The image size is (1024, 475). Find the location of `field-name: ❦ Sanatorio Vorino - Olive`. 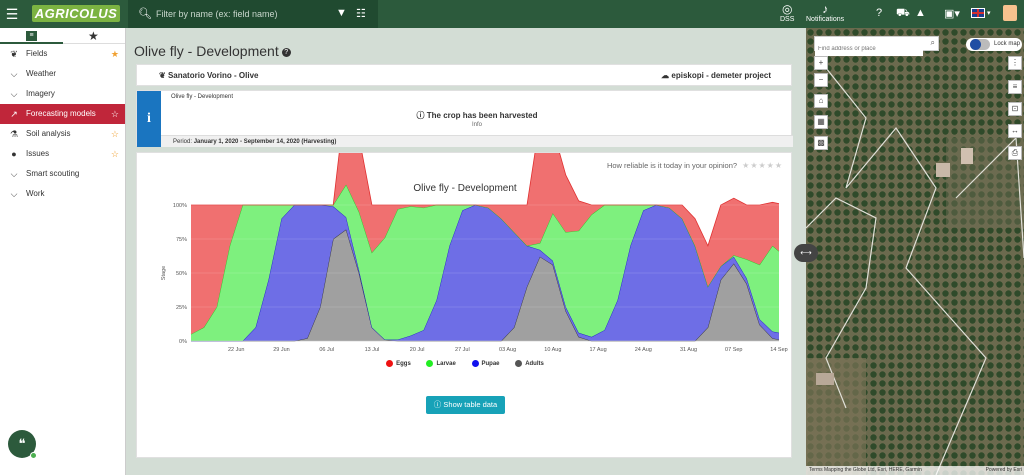

field-name: ❦ Sanatorio Vorino - Olive is located at coordinates (208, 75).